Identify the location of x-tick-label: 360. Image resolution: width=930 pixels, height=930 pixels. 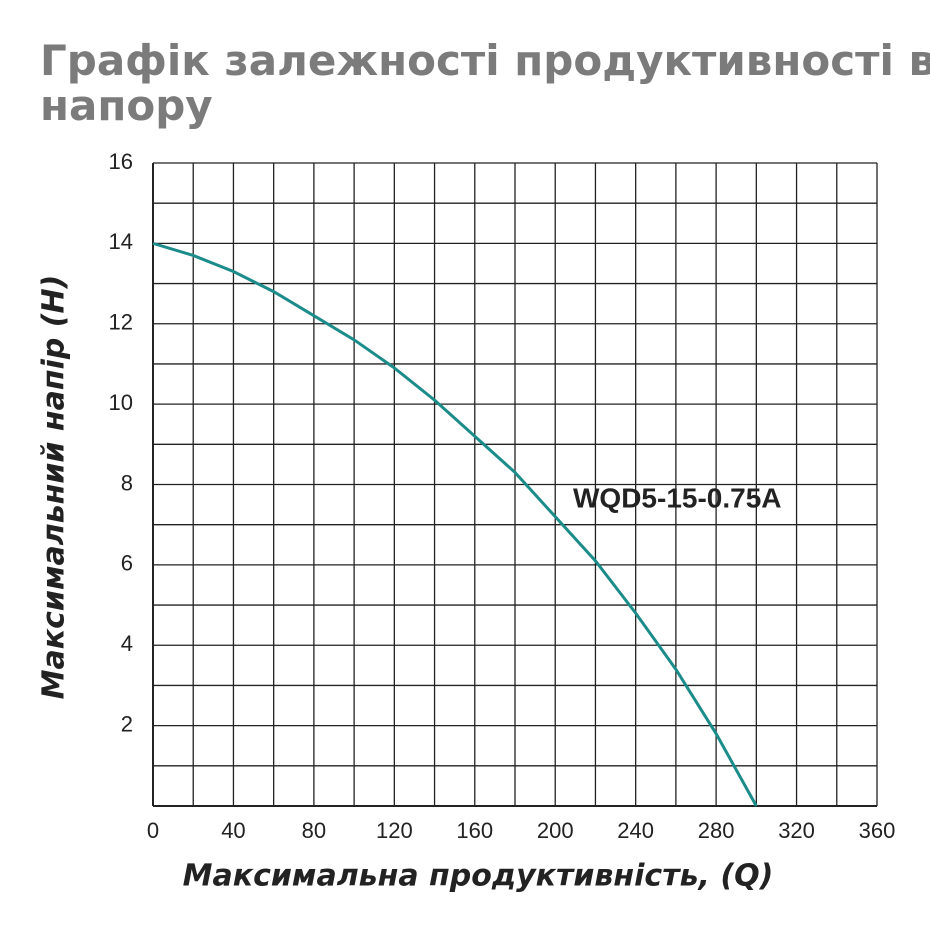
(877, 830).